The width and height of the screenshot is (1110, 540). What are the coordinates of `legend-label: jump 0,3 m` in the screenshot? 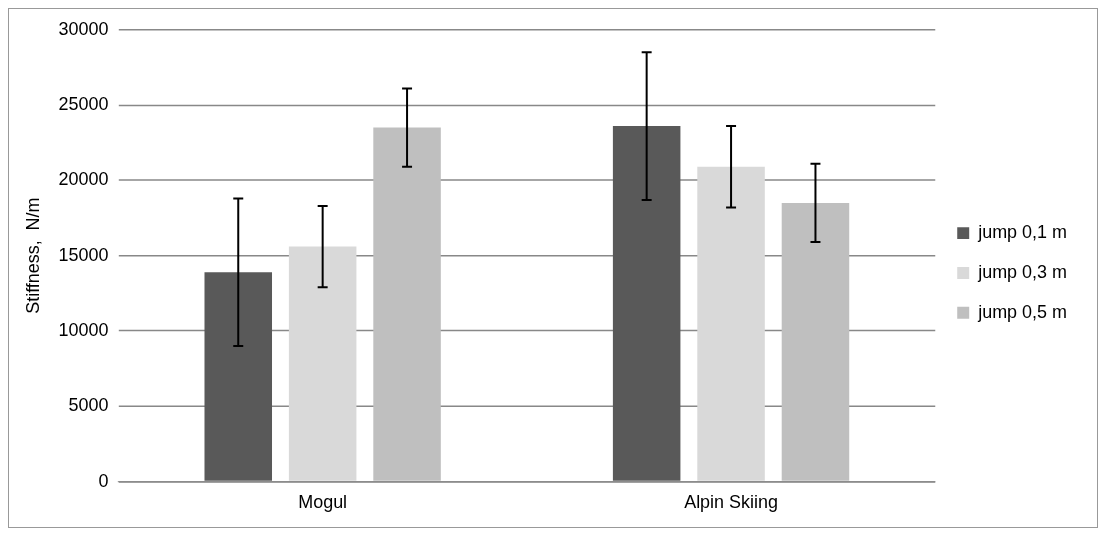 It's located at (1022, 271).